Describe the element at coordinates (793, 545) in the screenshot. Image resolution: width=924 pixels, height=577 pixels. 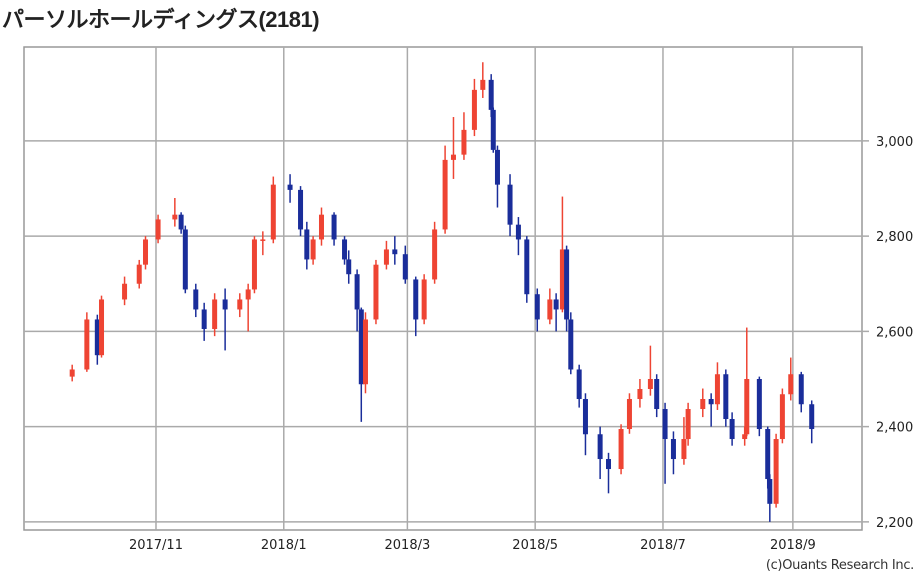
I see `x-tick-label: 2018/9` at that location.